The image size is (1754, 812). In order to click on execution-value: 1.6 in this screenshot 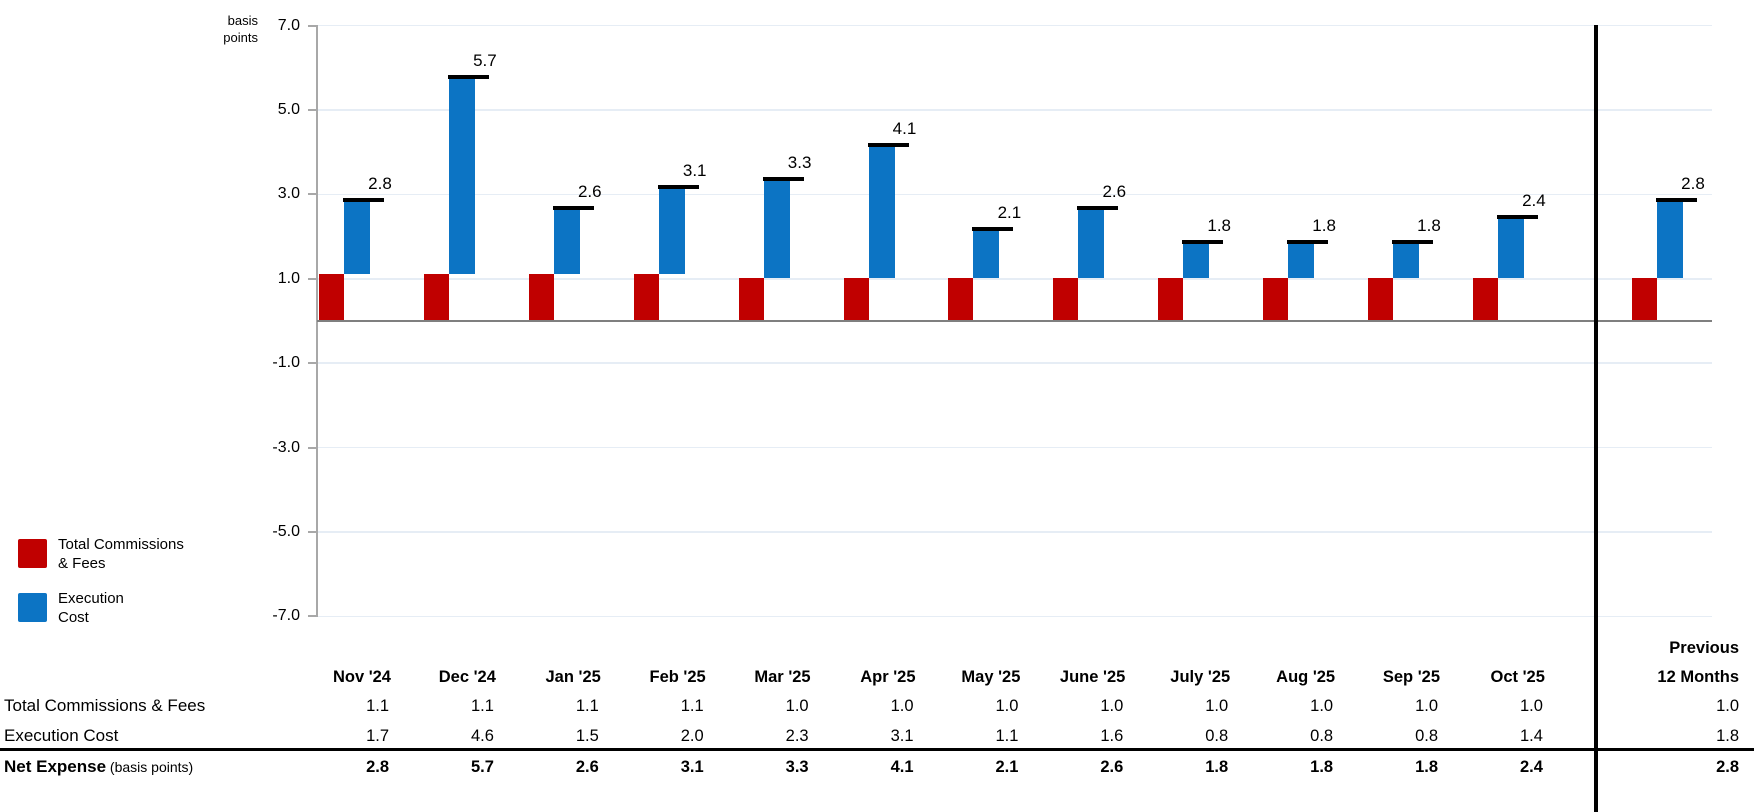, I will do `click(1112, 736)`.